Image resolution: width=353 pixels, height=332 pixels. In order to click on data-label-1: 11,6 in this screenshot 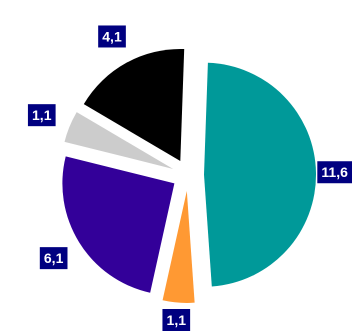, I will do `click(334, 172)`.